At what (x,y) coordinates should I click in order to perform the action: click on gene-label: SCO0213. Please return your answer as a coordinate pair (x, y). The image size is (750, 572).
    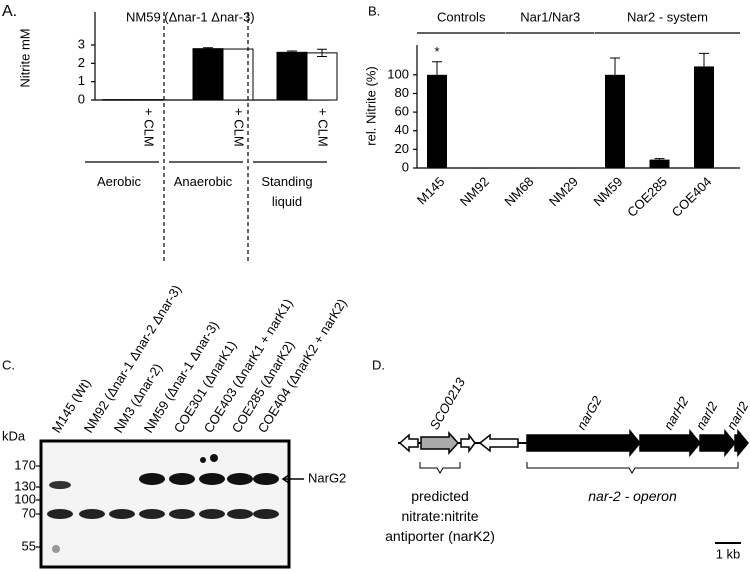
    Looking at the image, I should click on (448, 404).